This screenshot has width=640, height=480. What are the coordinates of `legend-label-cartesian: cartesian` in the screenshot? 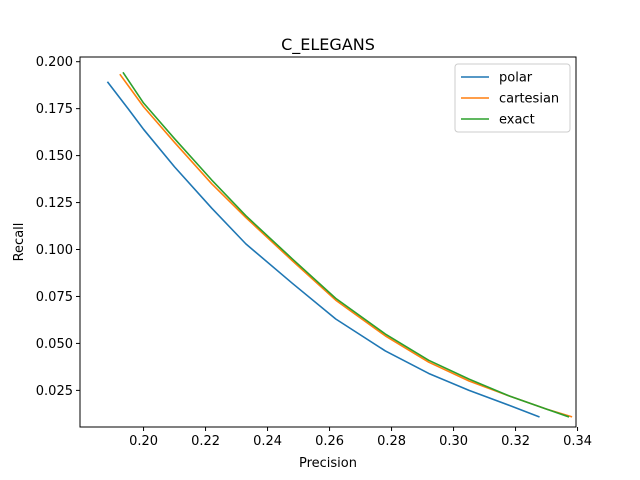 It's located at (529, 99).